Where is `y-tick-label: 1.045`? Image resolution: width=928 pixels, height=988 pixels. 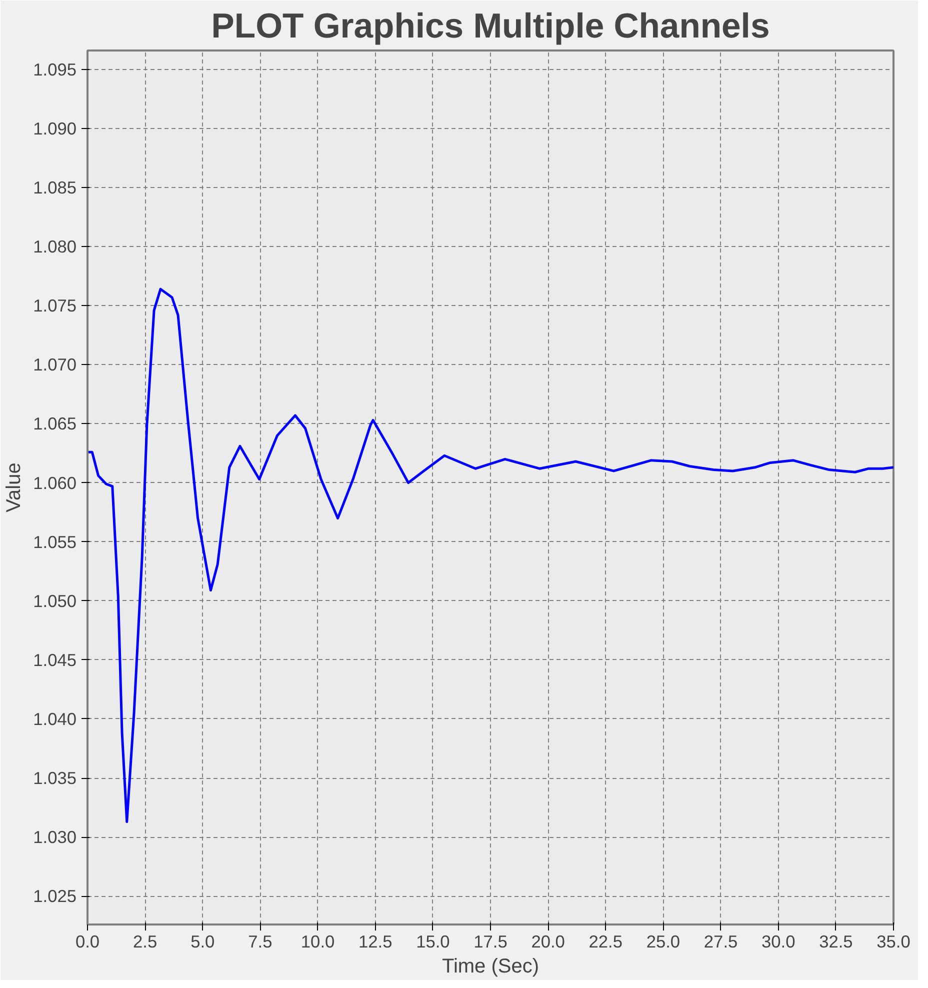
y-tick-label: 1.045 is located at coordinates (55, 660).